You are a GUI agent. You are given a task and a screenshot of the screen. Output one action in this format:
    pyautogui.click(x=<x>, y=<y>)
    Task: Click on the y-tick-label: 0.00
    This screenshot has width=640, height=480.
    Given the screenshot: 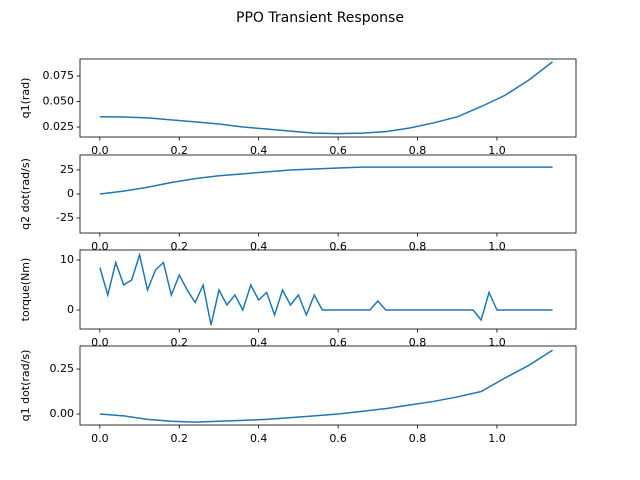 What is the action you would take?
    pyautogui.click(x=62, y=413)
    